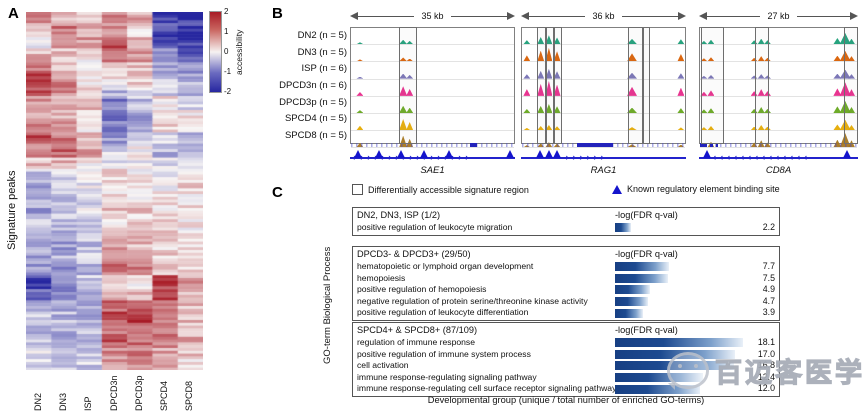  What do you see at coordinates (768, 312) in the screenshot?
I see `go-value: 3.9` at bounding box center [768, 312].